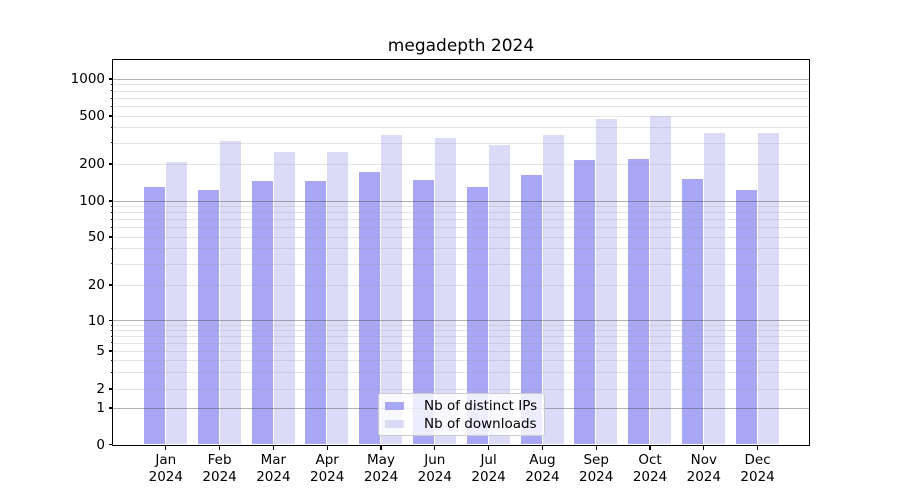  Describe the element at coordinates (607, 282) in the screenshot. I see `bar-downloads-sep` at that location.